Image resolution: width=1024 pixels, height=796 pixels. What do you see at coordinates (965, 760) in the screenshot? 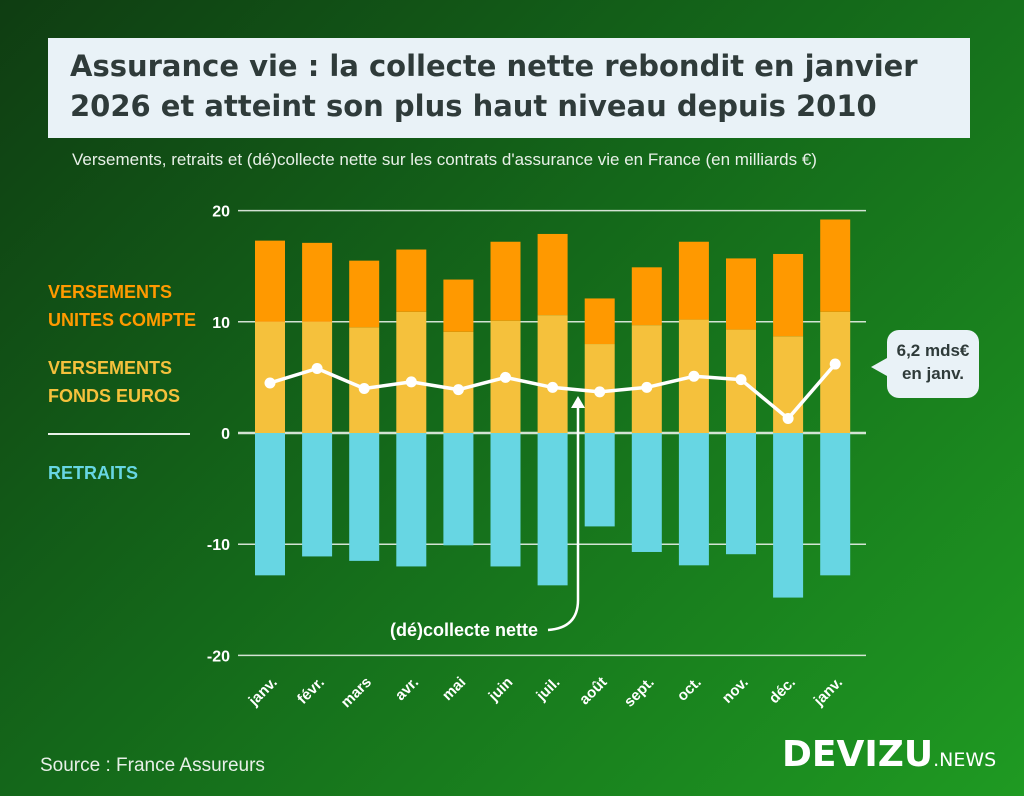
I see `logo-suffix: .NEWS` at bounding box center [965, 760].